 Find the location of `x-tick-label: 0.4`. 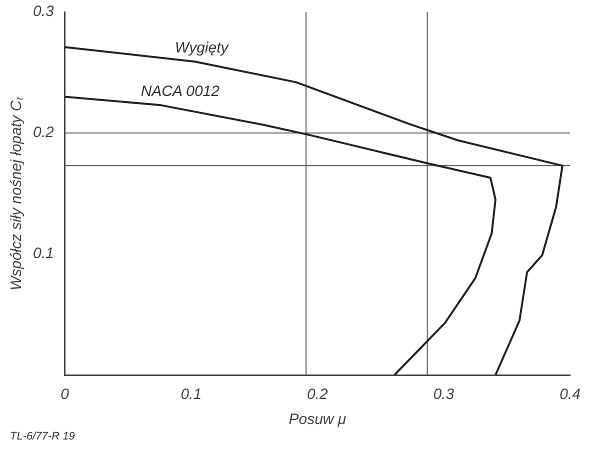

x-tick-label: 0.4 is located at coordinates (570, 395).